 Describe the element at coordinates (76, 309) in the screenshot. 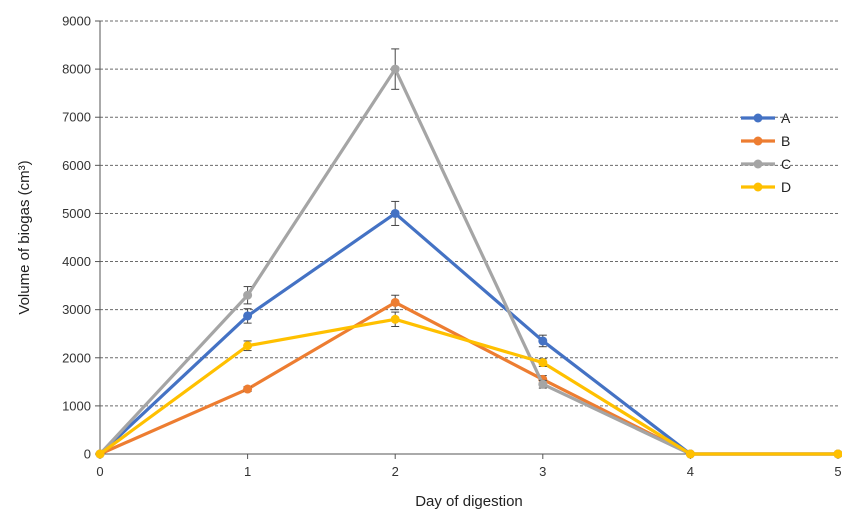

I see `y-tick-label: 3000` at that location.